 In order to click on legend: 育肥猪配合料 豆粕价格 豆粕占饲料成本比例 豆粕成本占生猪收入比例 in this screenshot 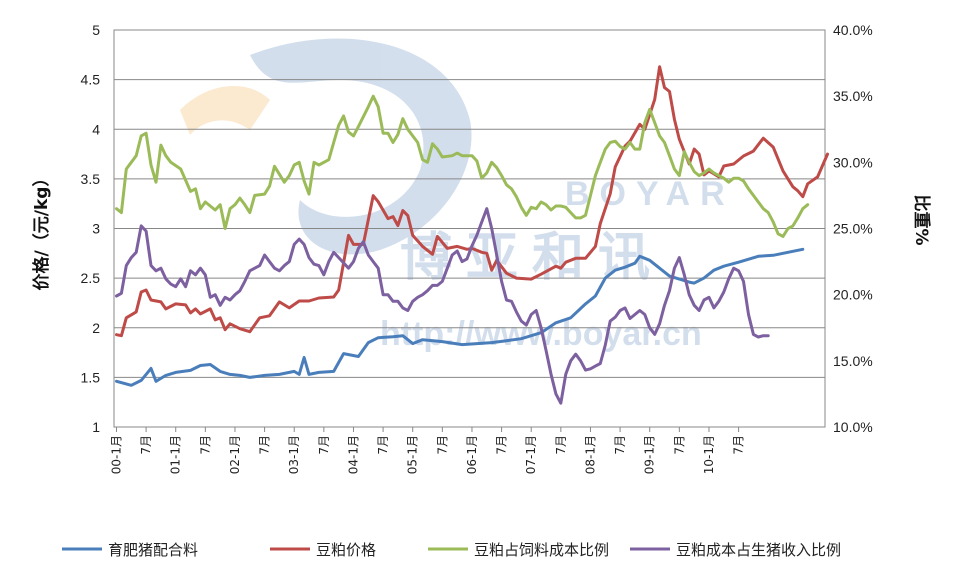, I will do `click(451, 550)`.